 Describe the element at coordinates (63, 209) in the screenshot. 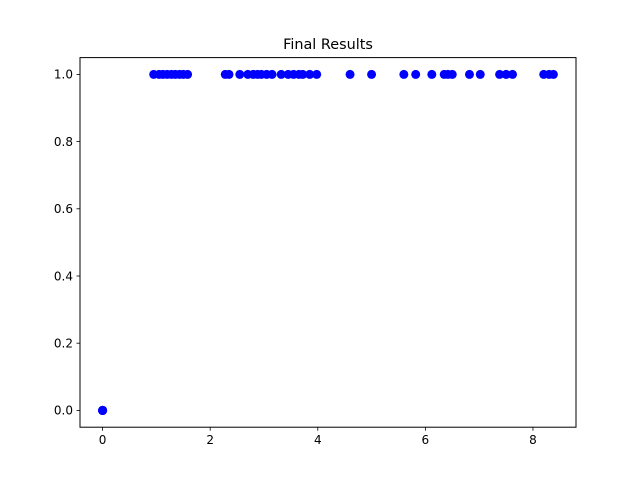

I see `y-tick-label: 0.6` at that location.